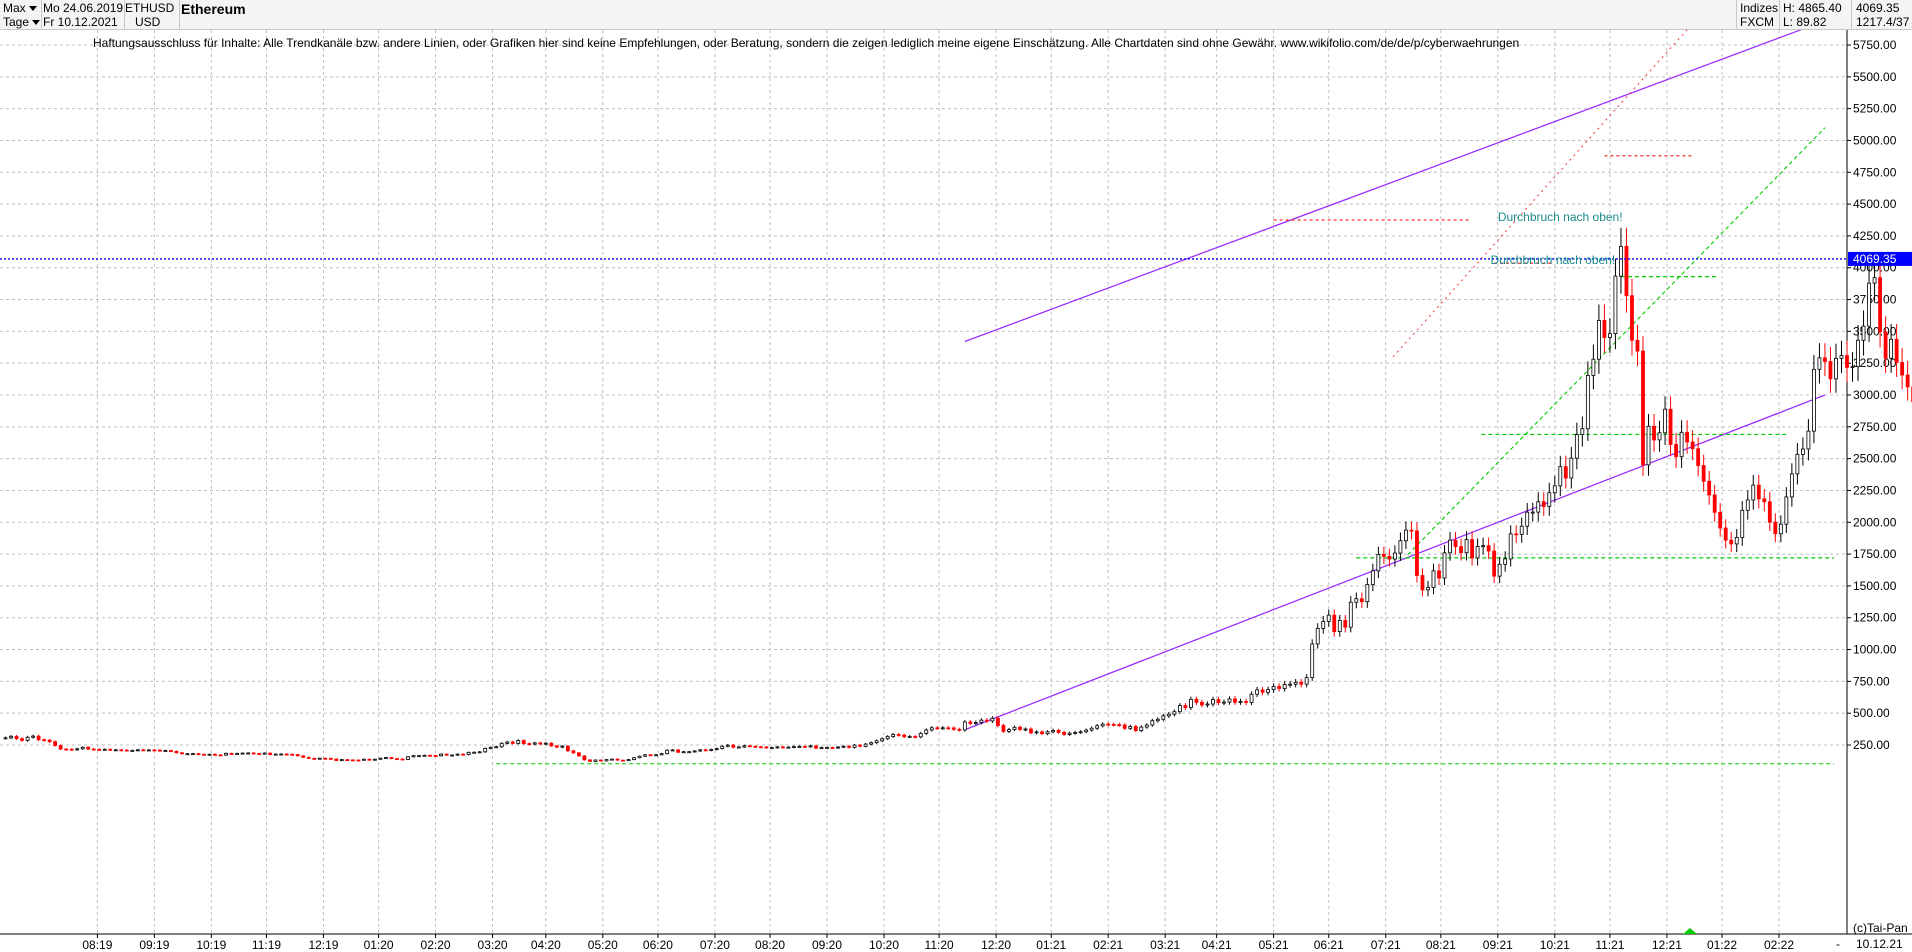 This screenshot has width=1912, height=952. Describe the element at coordinates (1875, 522) in the screenshot. I see `y-tick-label: 2000.00` at that location.